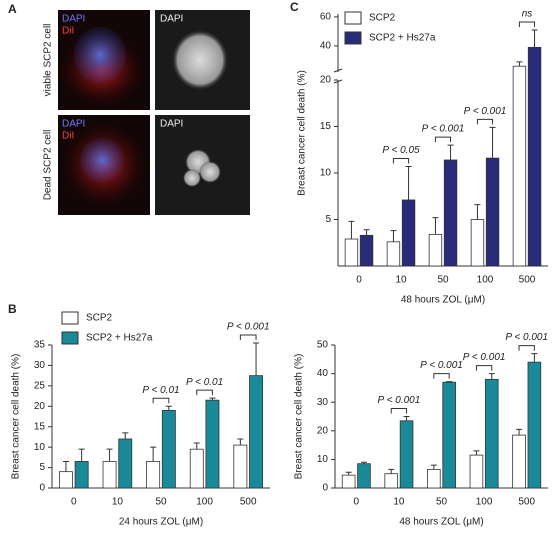 Image resolution: width=556 pixels, height=538 pixels. Describe the element at coordinates (323, 345) in the screenshot. I see `y-tick-label: 50` at that location.